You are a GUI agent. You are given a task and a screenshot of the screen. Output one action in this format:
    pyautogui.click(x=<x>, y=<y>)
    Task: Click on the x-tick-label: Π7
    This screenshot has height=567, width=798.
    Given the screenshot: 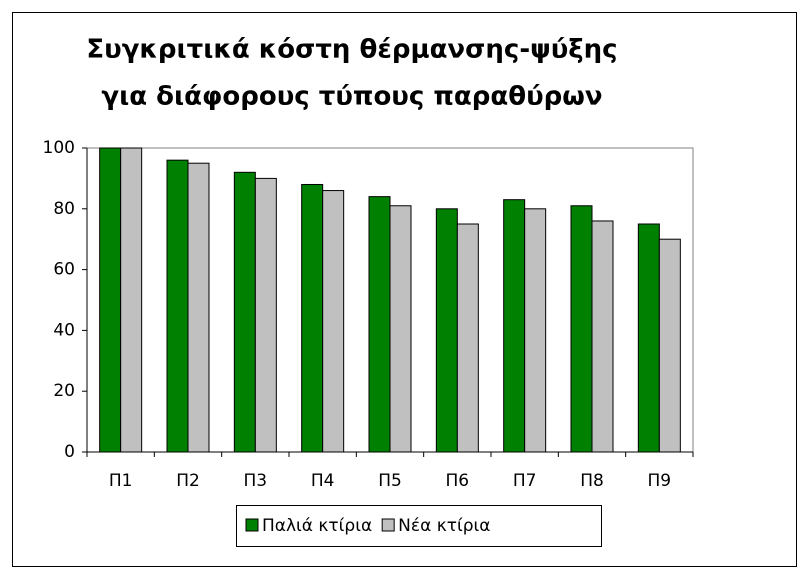 What is the action you would take?
    pyautogui.click(x=525, y=481)
    